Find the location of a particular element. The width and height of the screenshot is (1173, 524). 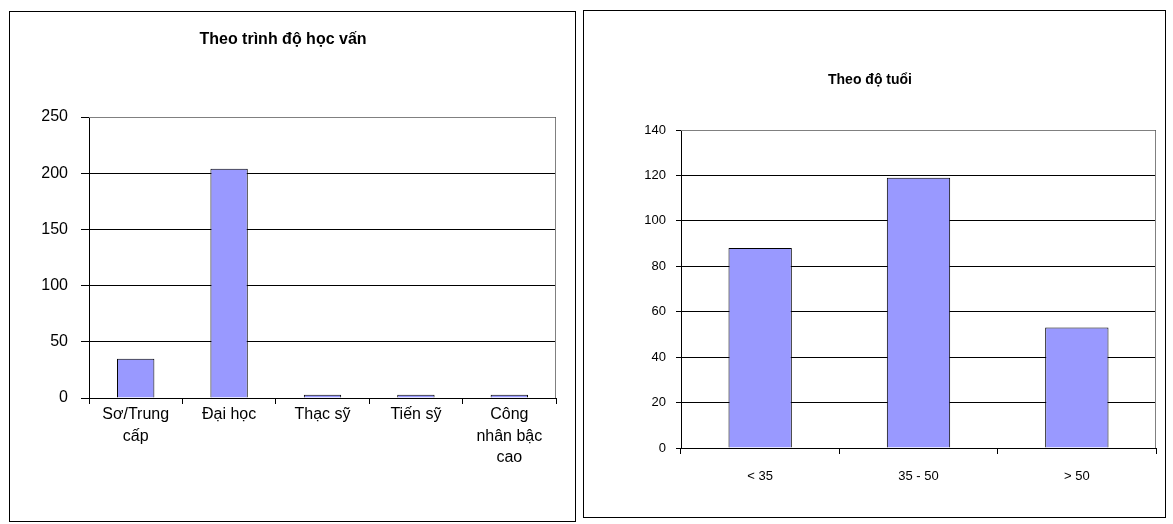

y-tick-label: 40 is located at coordinates (658, 356).